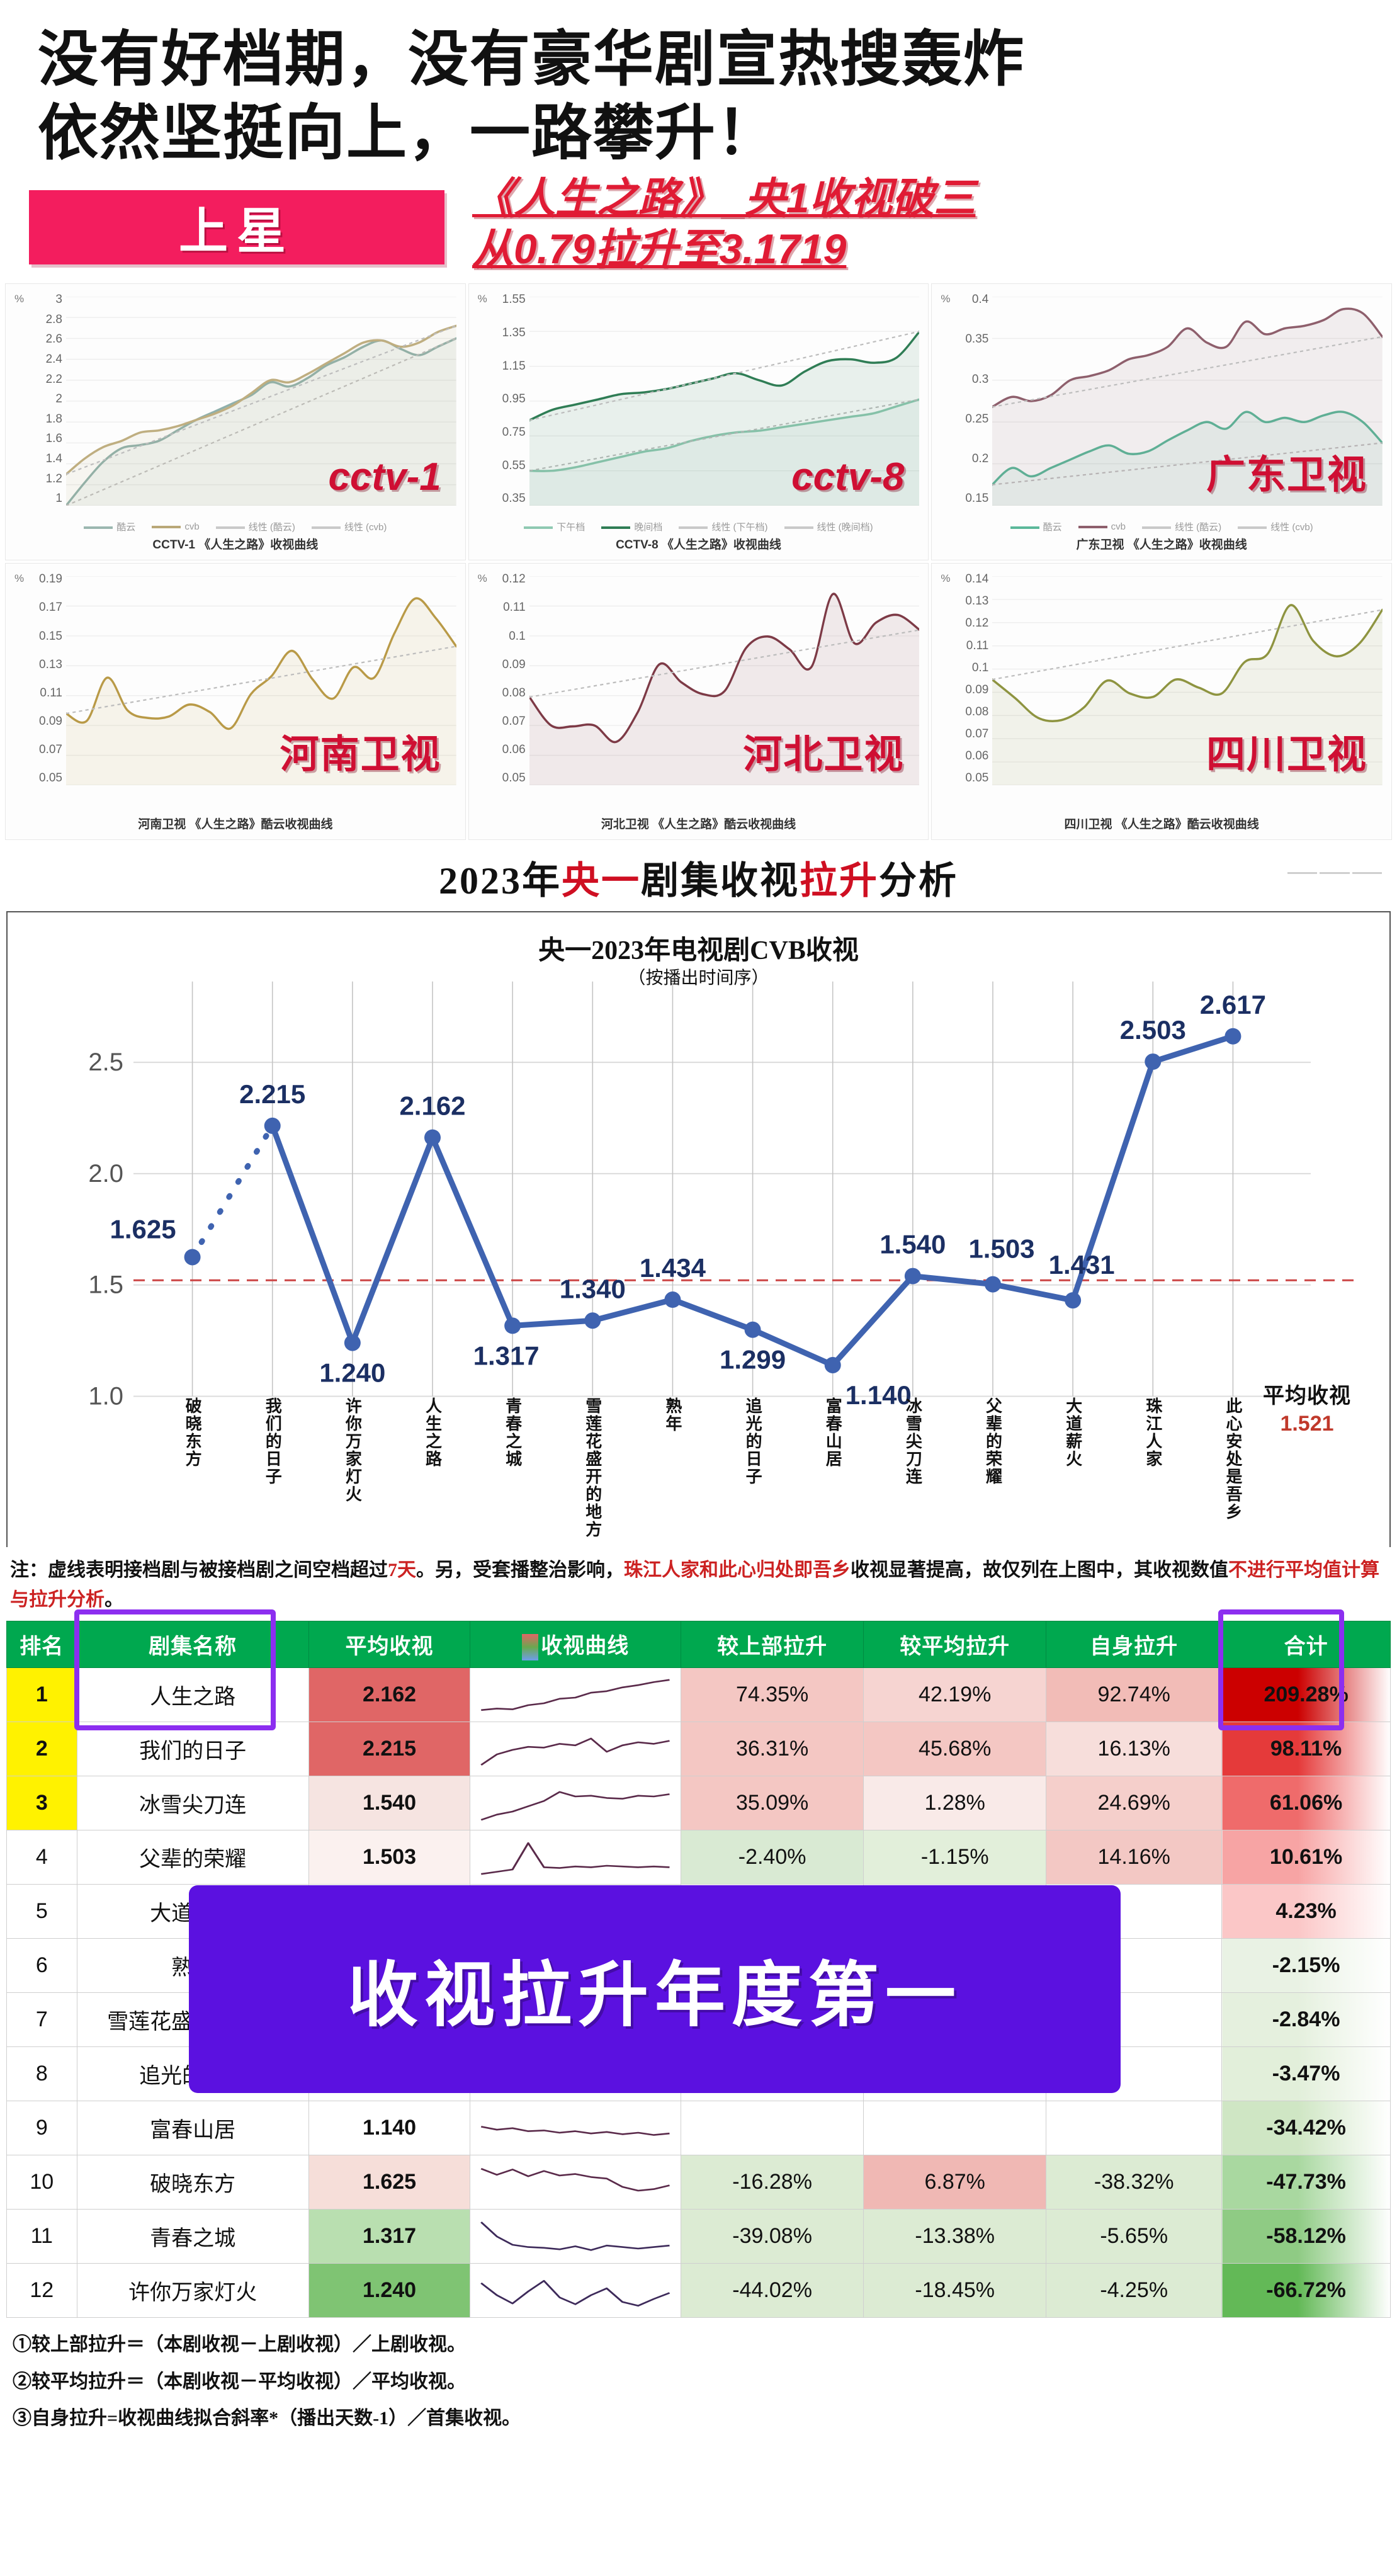 This screenshot has width=1397, height=2576. Describe the element at coordinates (772, 2128) in the screenshot. I see `cell-lift-vs-previous` at that location.